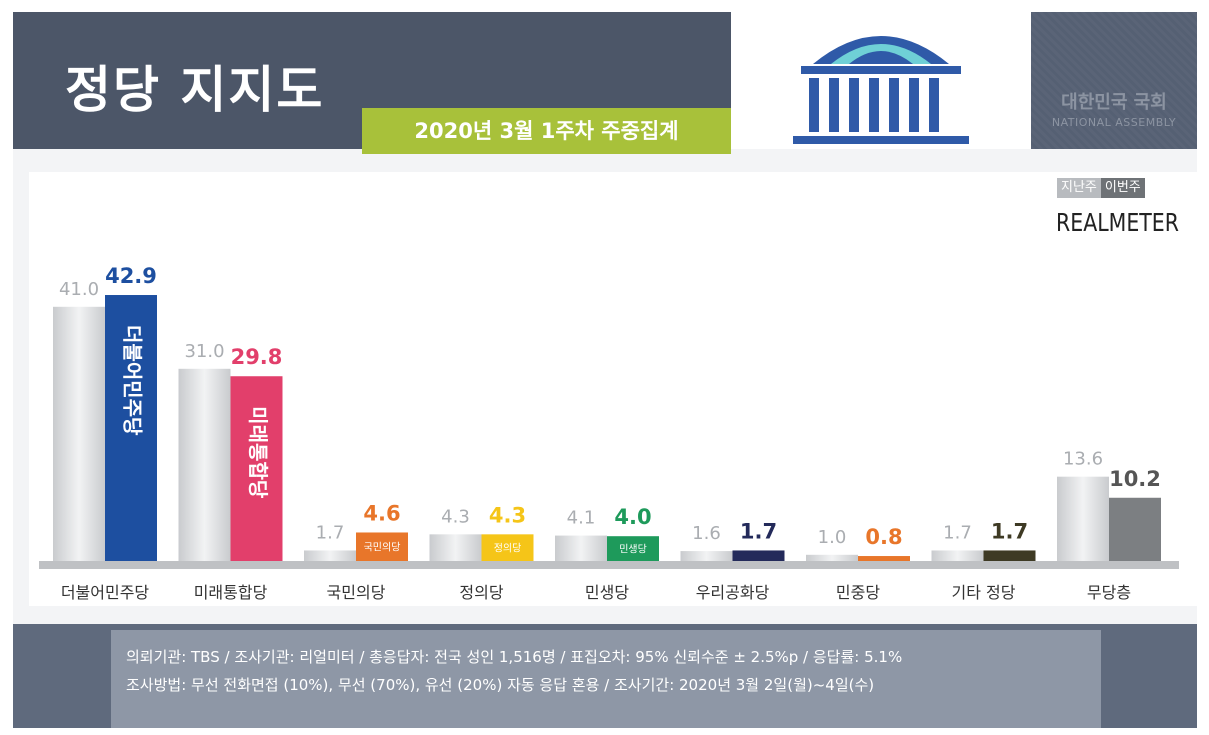  I want to click on national-assembly-building-icon, so click(881, 90).